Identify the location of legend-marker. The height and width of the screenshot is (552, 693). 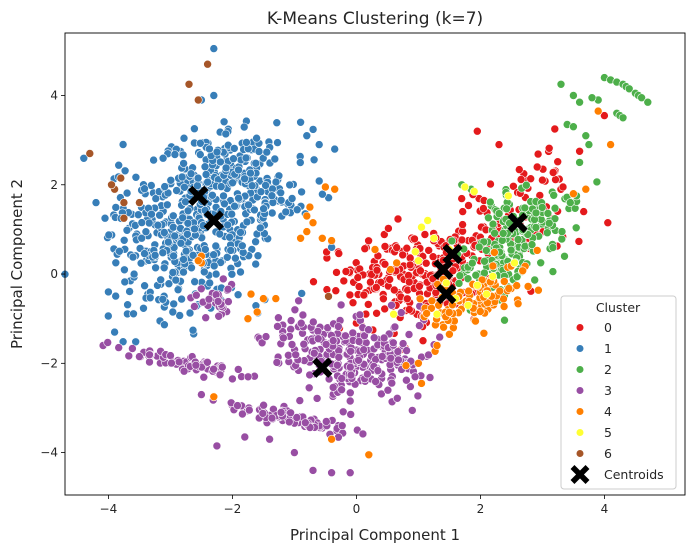
(580, 369).